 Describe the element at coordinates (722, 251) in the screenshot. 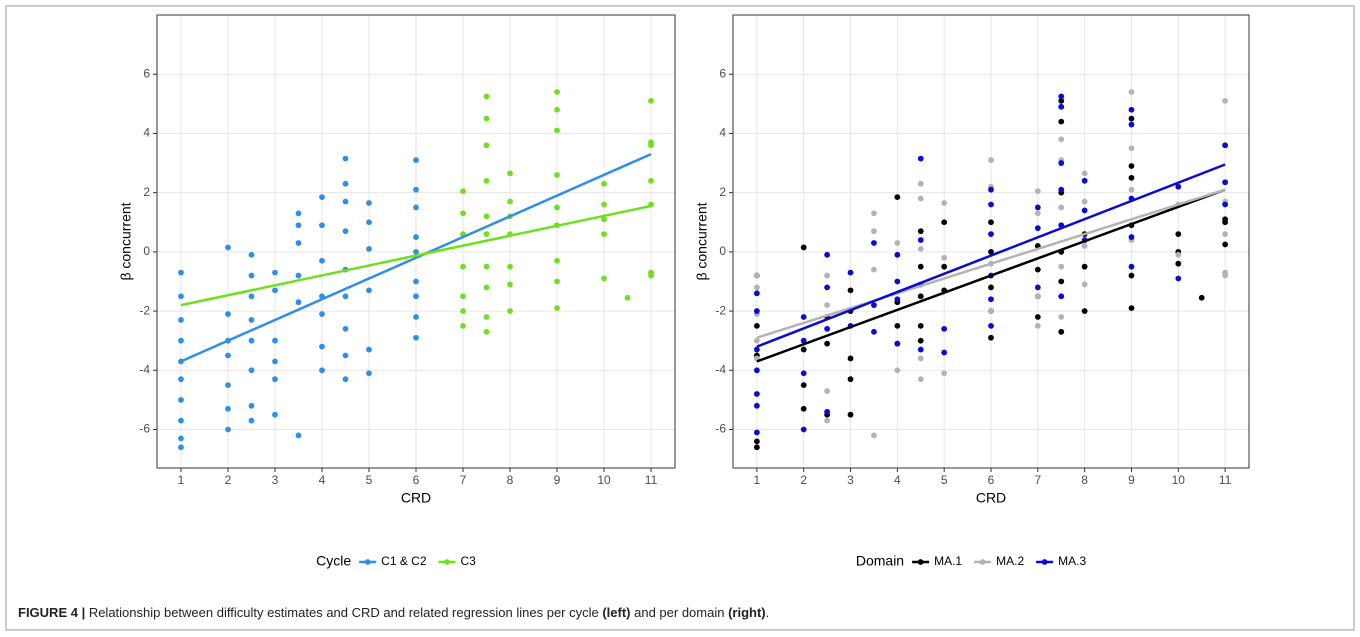

I see `y-tick-label: 0` at that location.